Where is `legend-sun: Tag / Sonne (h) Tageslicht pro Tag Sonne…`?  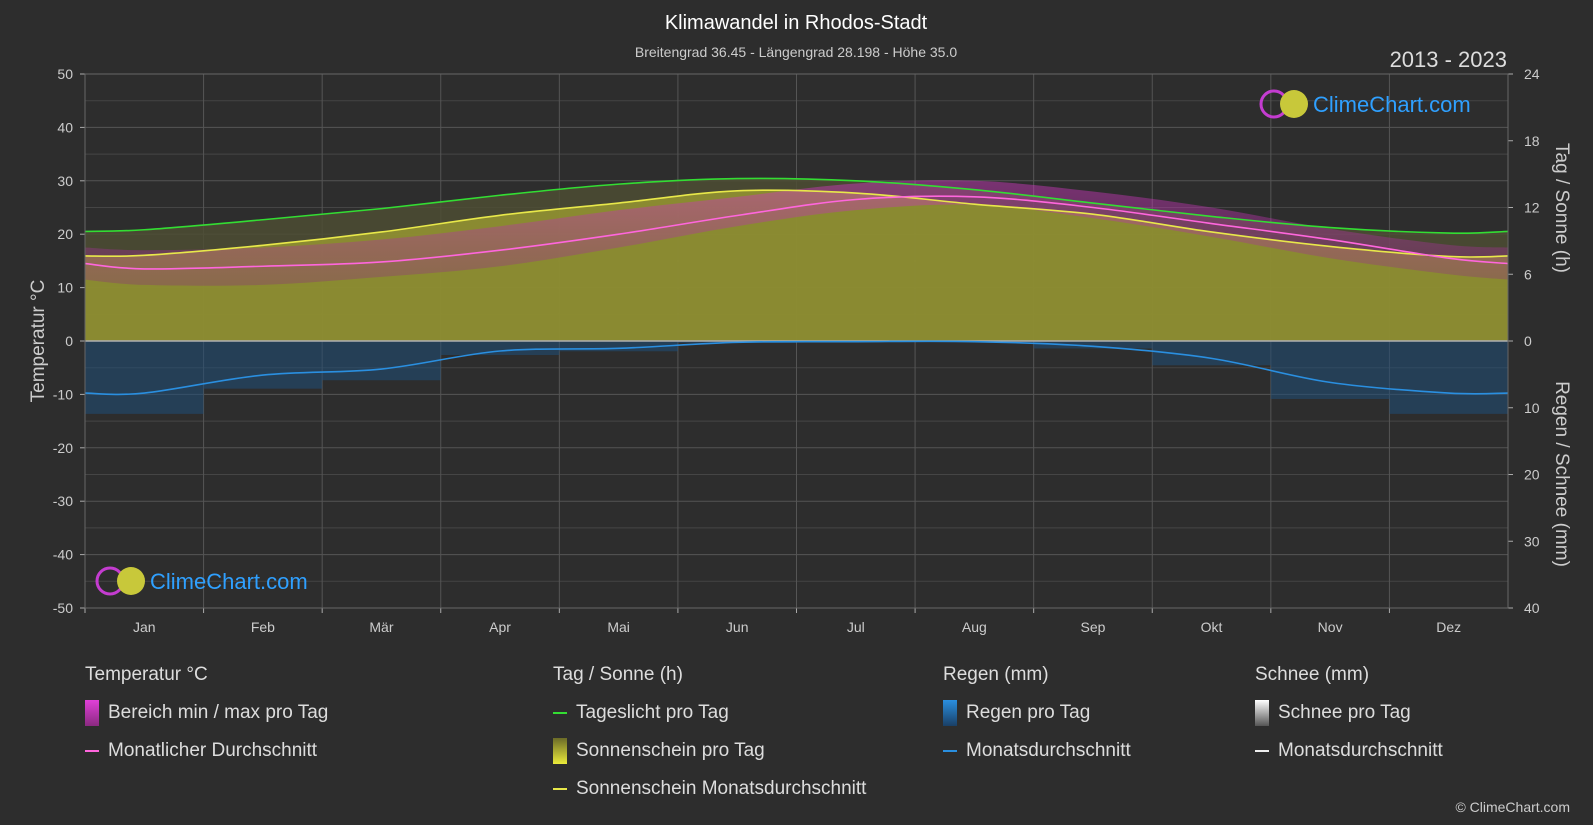
legend-sun: Tag / Sonne (h) Tageslicht pro Tag Sonne… is located at coordinates (709, 738).